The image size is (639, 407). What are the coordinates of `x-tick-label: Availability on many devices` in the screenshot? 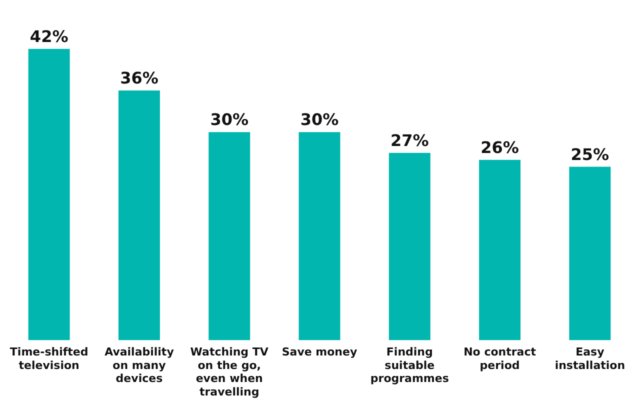 It's located at (139, 366).